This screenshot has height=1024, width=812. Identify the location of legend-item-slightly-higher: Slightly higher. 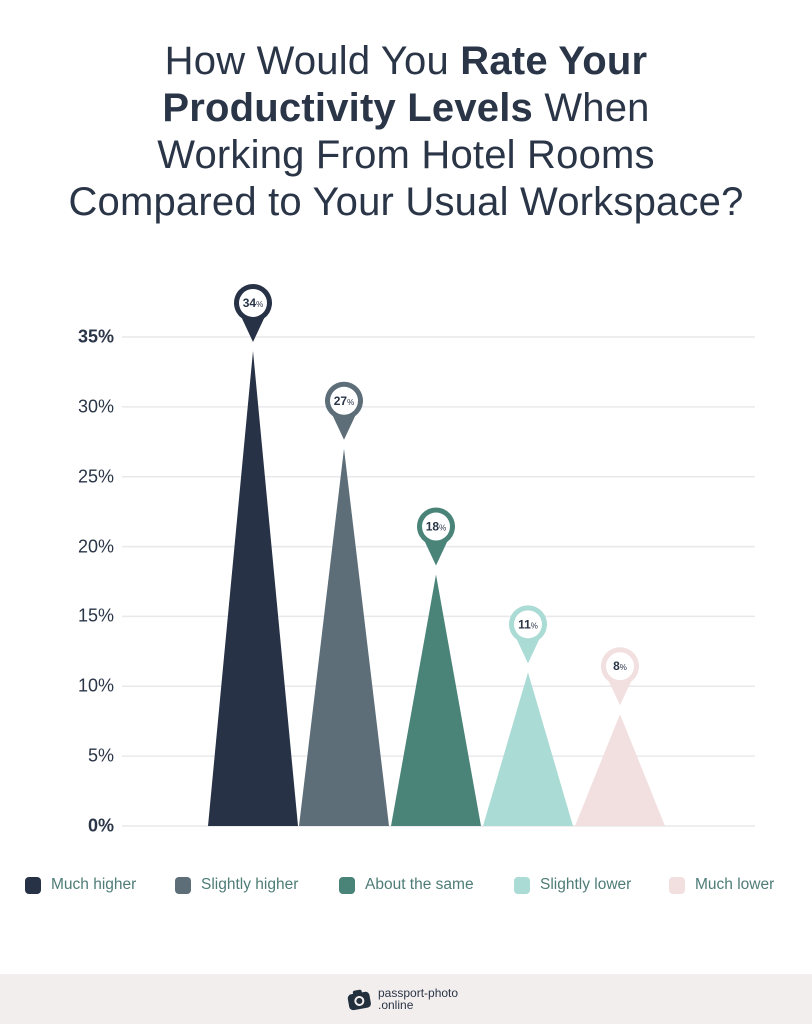
(236, 885).